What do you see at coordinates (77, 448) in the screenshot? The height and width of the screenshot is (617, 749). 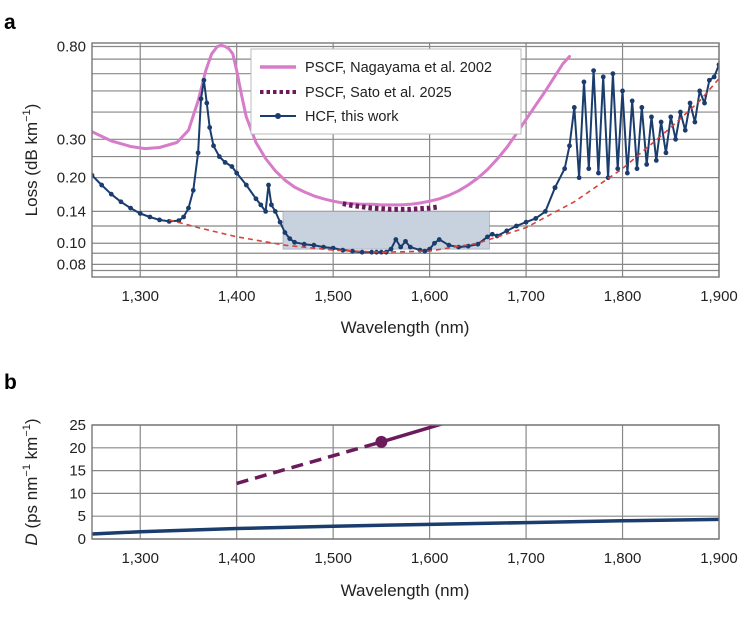 I see `y-tick-label: 20` at bounding box center [77, 448].